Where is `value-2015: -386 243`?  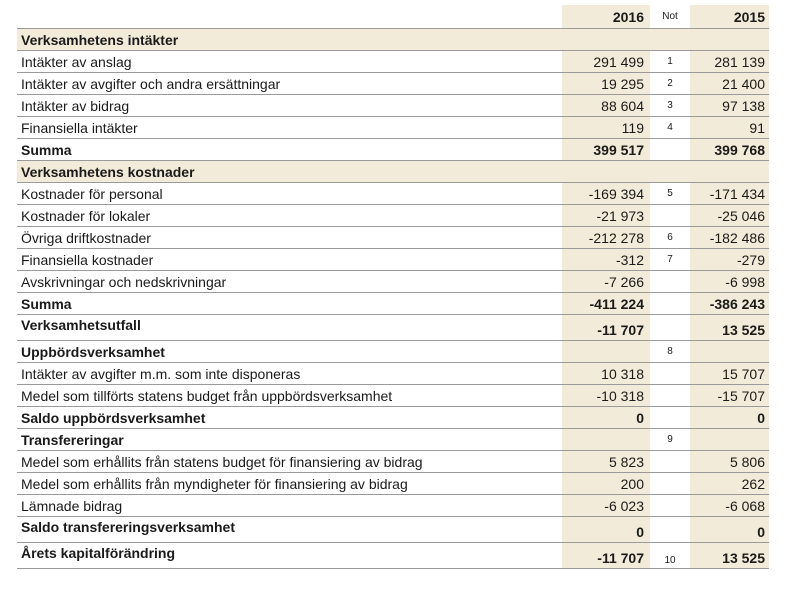 value-2015: -386 243 is located at coordinates (729, 303).